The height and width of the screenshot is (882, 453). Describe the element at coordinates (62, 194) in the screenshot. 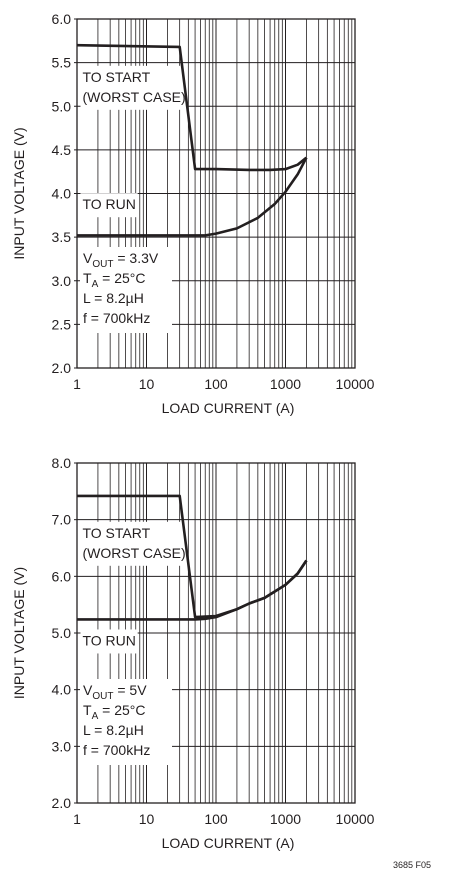

I see `chart-0-y-tick-label: 4.0` at that location.